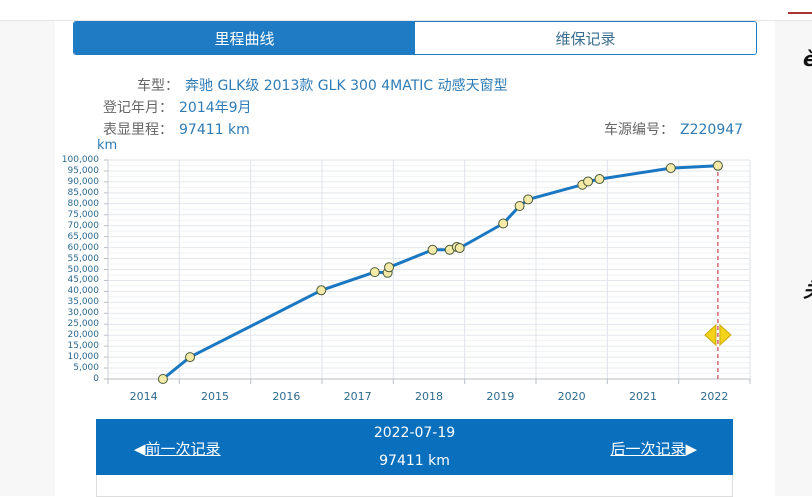 The height and width of the screenshot is (497, 812). What do you see at coordinates (807, 288) in the screenshot?
I see `right-panel-text: 关` at bounding box center [807, 288].